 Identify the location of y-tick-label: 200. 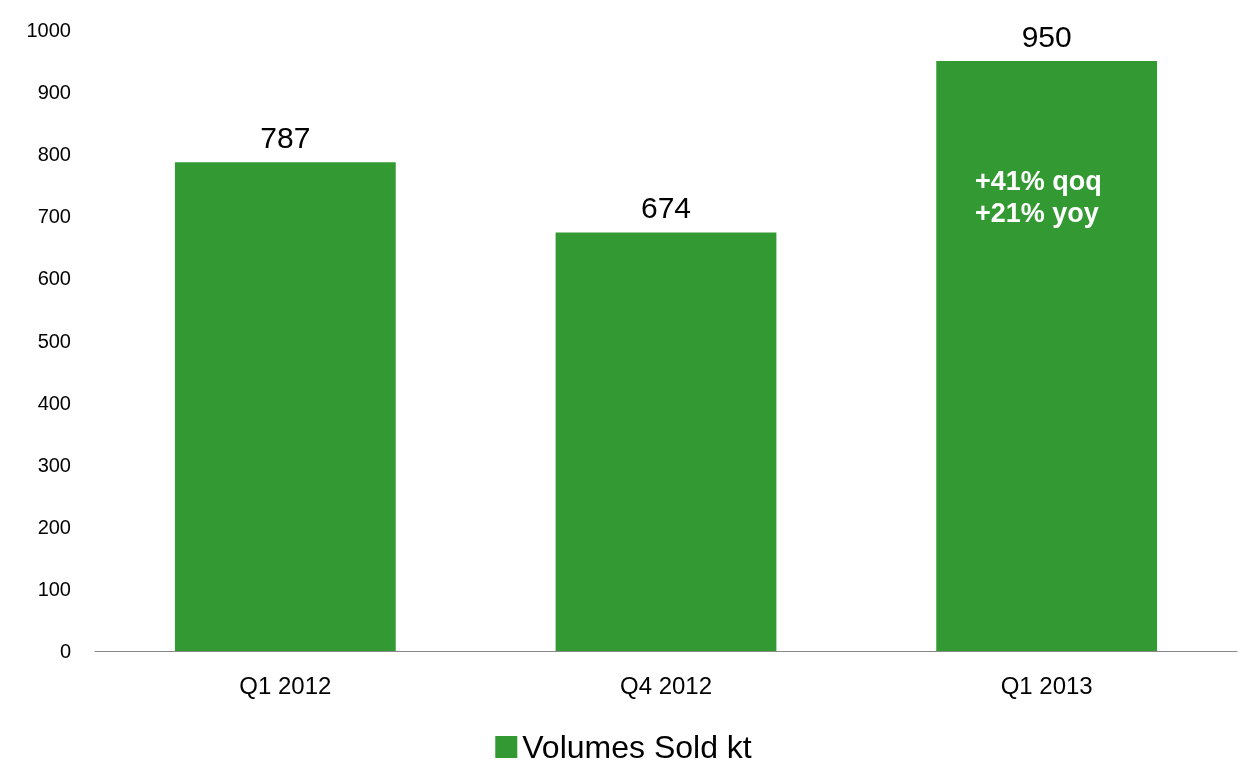
(54, 526).